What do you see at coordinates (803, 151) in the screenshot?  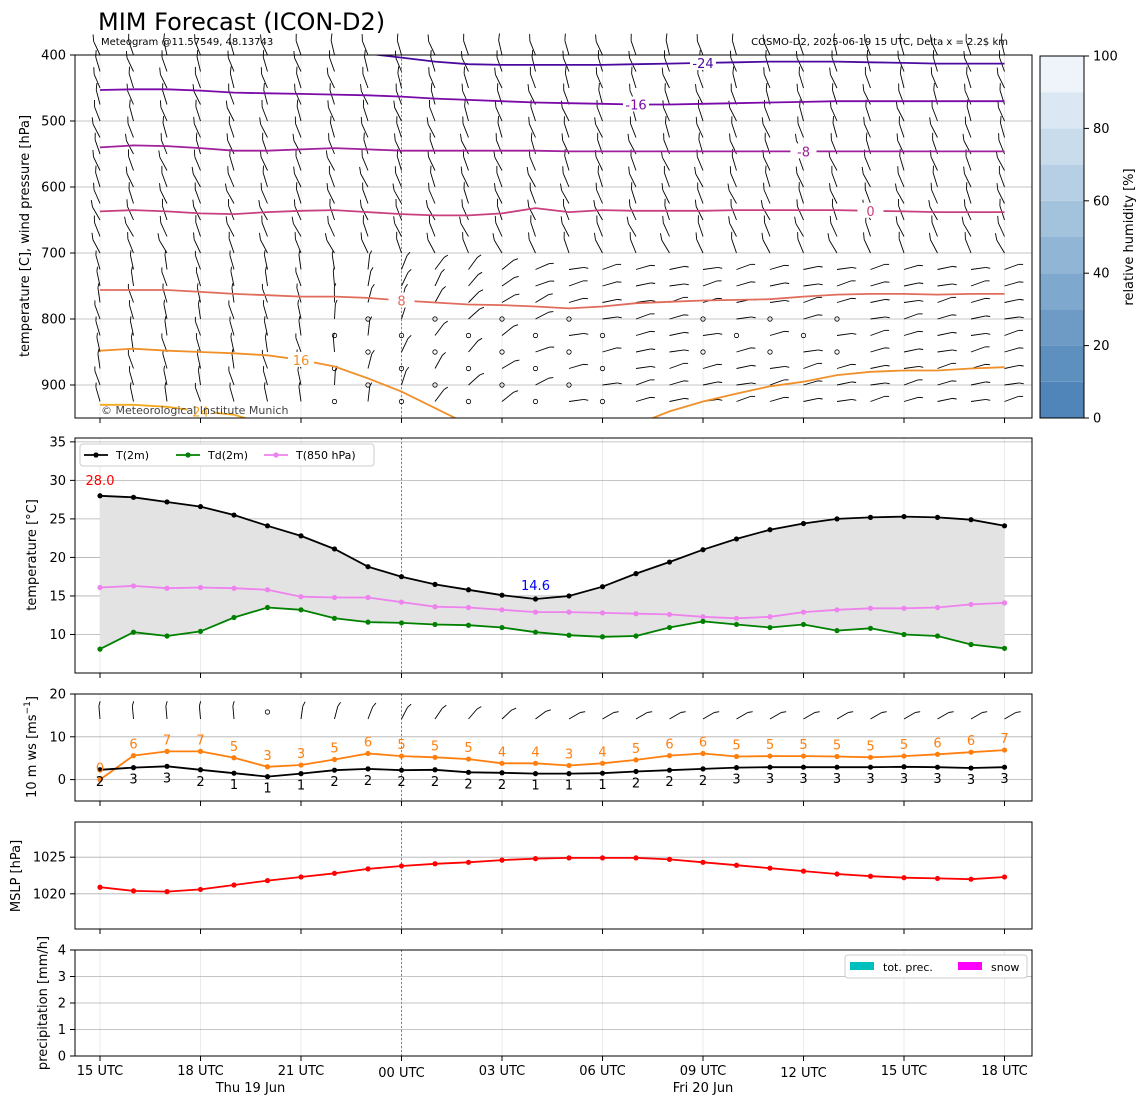 I see `isotherm-label-bg` at bounding box center [803, 151].